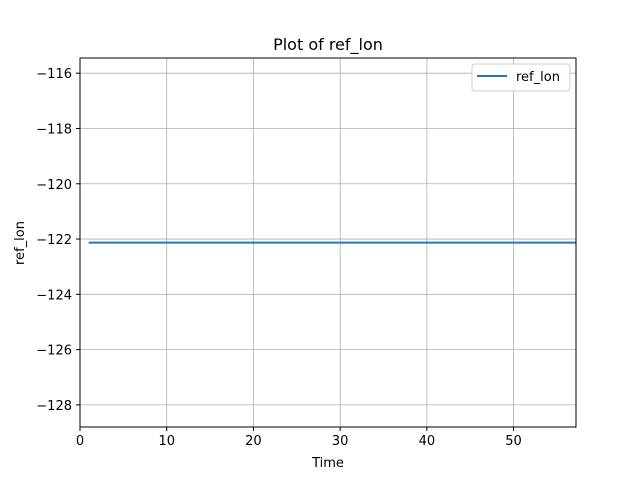  I want to click on x-tick-label: 0, so click(80, 441).